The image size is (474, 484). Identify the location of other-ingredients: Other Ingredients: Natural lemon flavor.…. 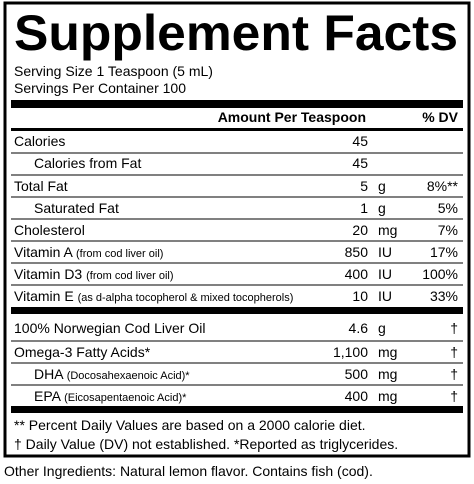
(188, 471).